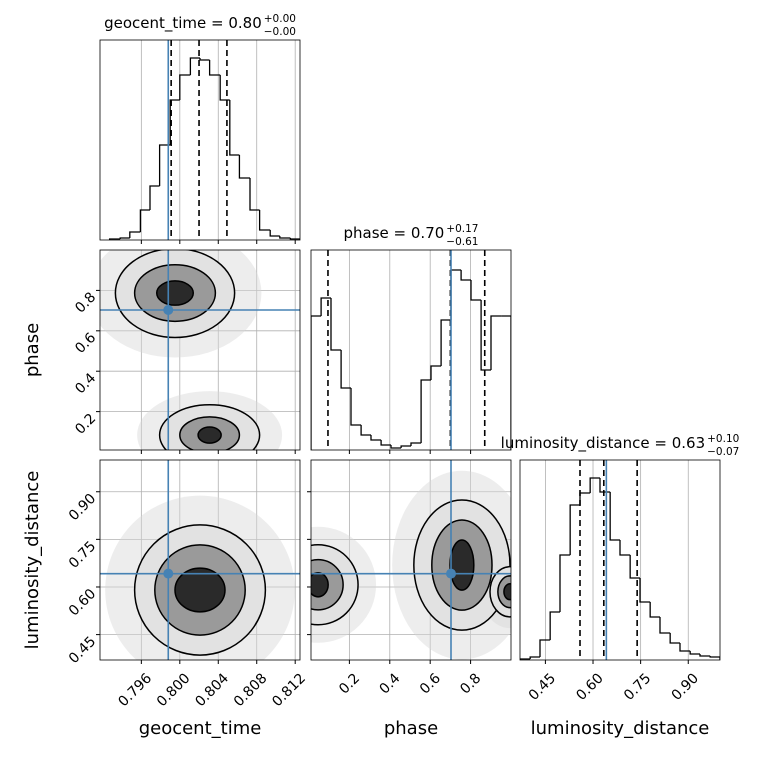 The width and height of the screenshot is (760, 760). What do you see at coordinates (542, 686) in the screenshot?
I see `x-tick-label: 0.45` at bounding box center [542, 686].